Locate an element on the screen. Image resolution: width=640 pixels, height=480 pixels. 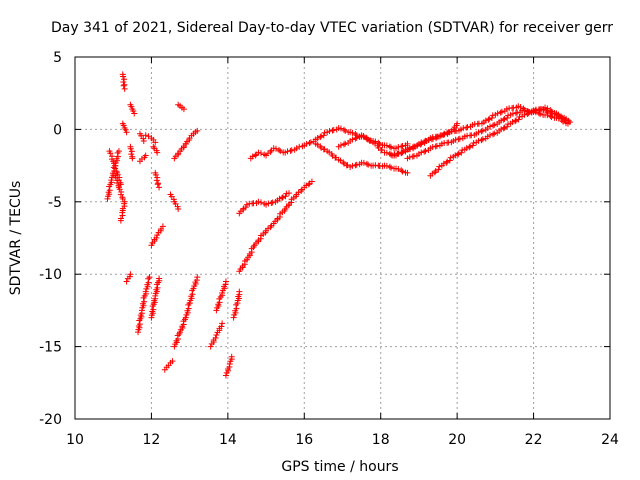
x-tick-labels: 10 12 14 16 18 20 22 24 is located at coordinates (342, 440).